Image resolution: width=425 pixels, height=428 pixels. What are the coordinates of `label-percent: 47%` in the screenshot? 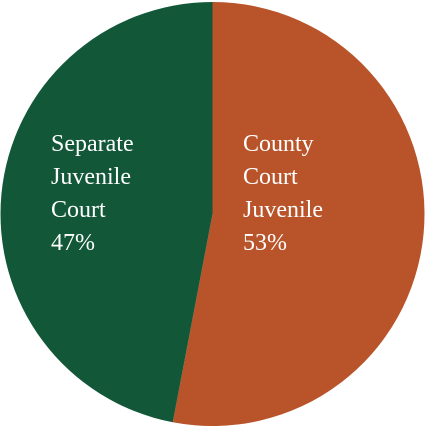 It's located at (73, 243).